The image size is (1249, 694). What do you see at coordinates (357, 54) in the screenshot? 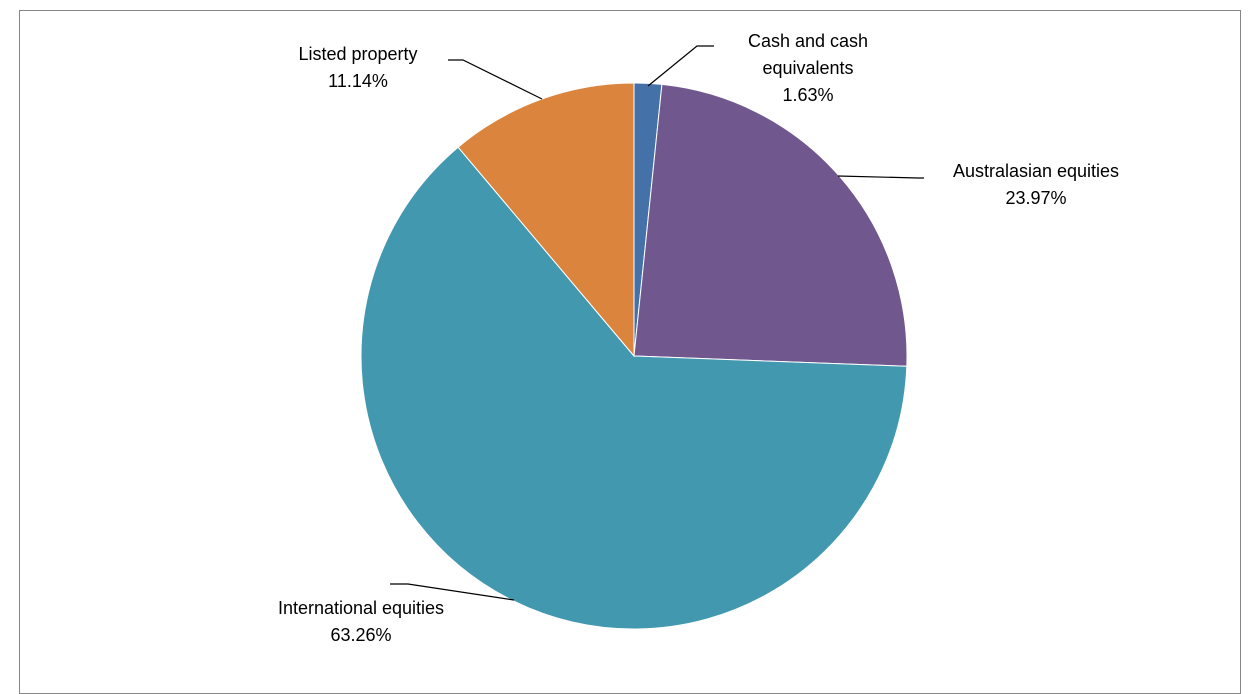
I see `data-label-category: Listed property` at bounding box center [357, 54].